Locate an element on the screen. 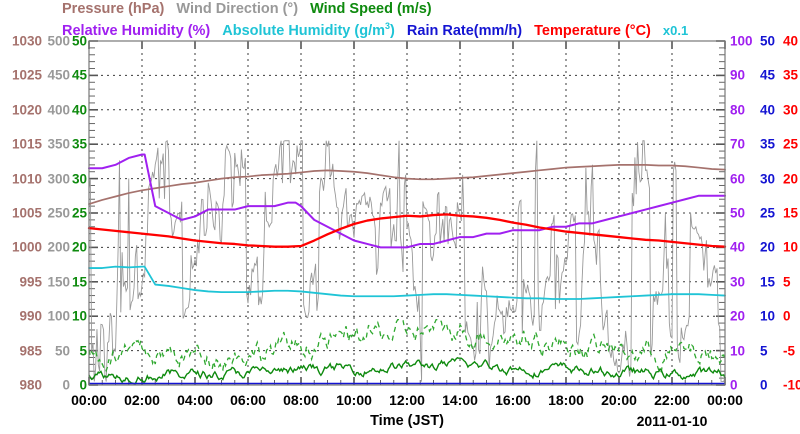 The width and height of the screenshot is (800, 434). x-axis-tick-label: 20:00 is located at coordinates (619, 400).